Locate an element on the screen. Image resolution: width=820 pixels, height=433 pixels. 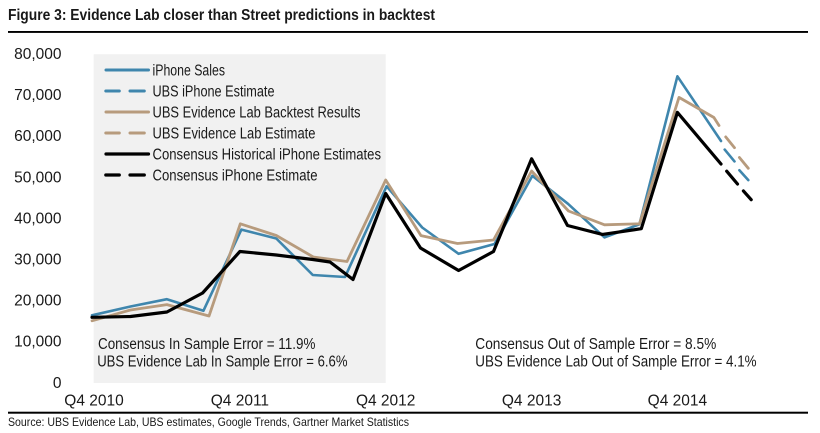
svg-text: UBS iPhone Estimate is located at coordinates (214, 92).